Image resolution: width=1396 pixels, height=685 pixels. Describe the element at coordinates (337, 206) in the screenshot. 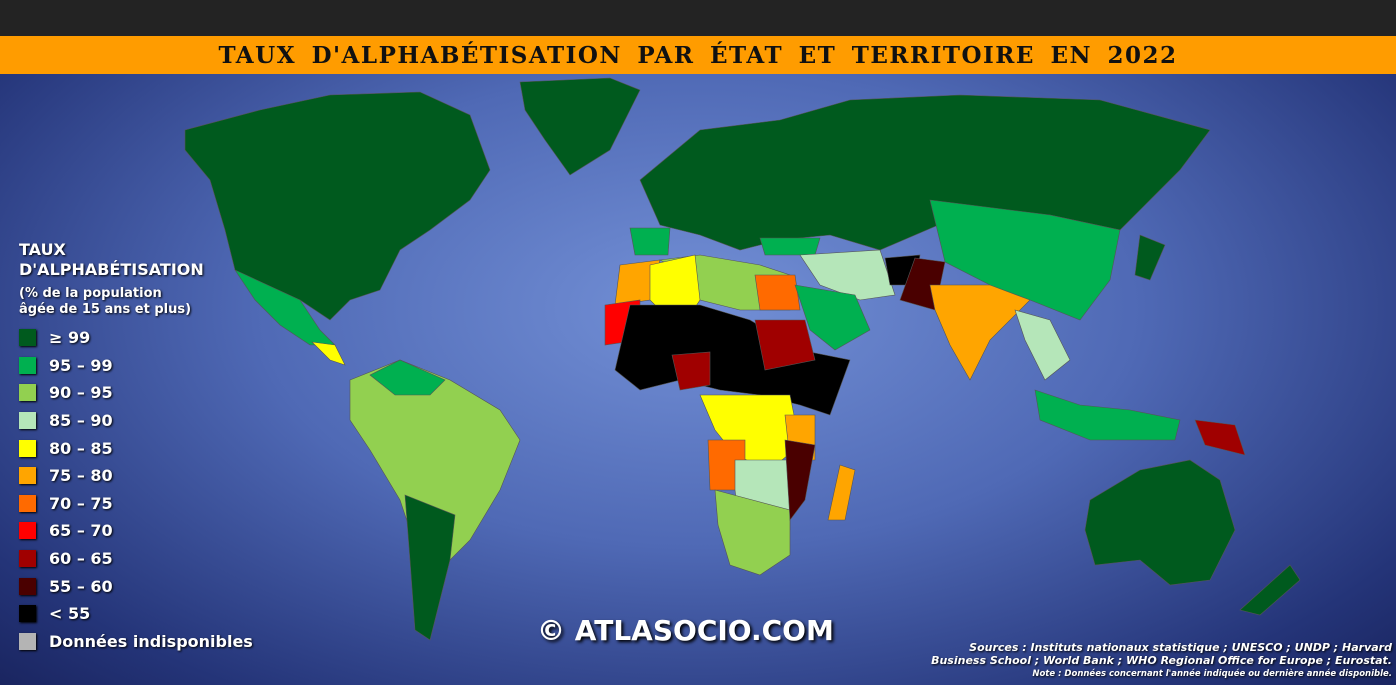

I see `region-north-america` at that location.